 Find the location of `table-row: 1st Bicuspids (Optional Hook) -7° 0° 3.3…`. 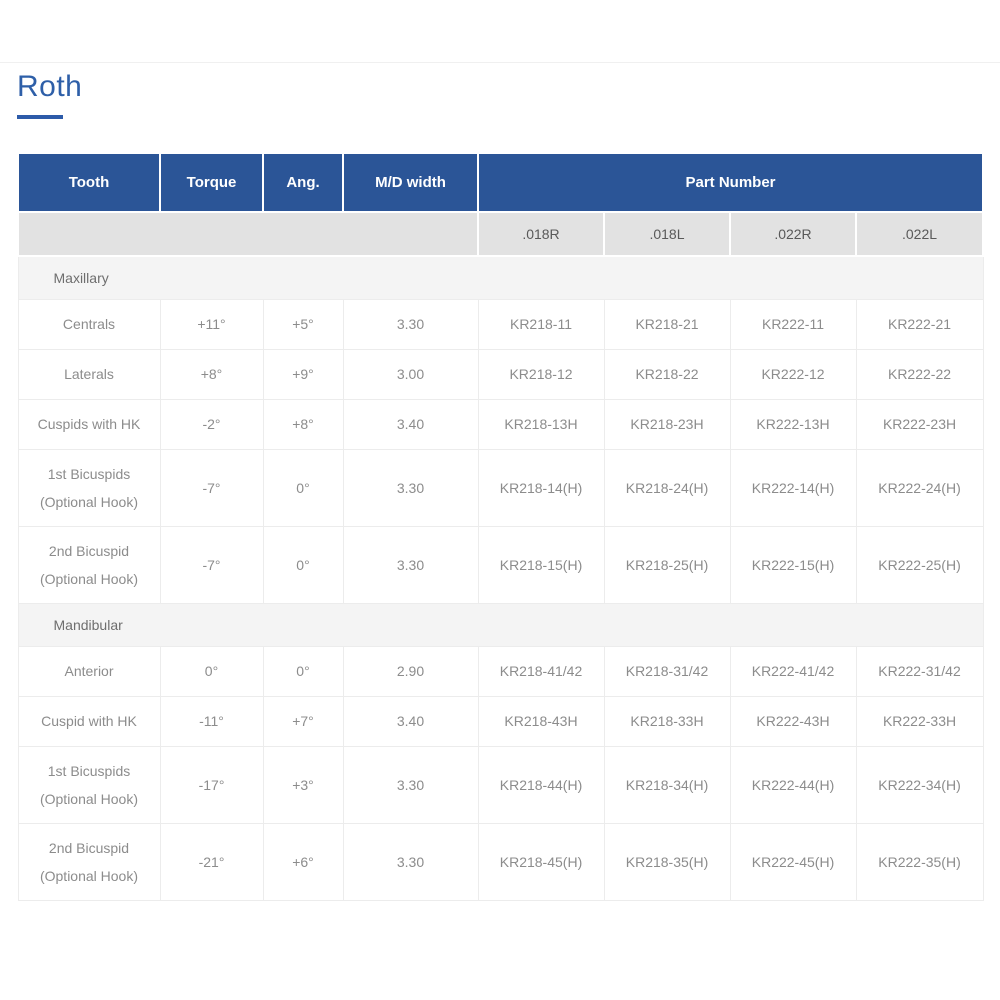

table-row: 1st Bicuspids (Optional Hook) -7° 0° 3.3… is located at coordinates (500, 487).